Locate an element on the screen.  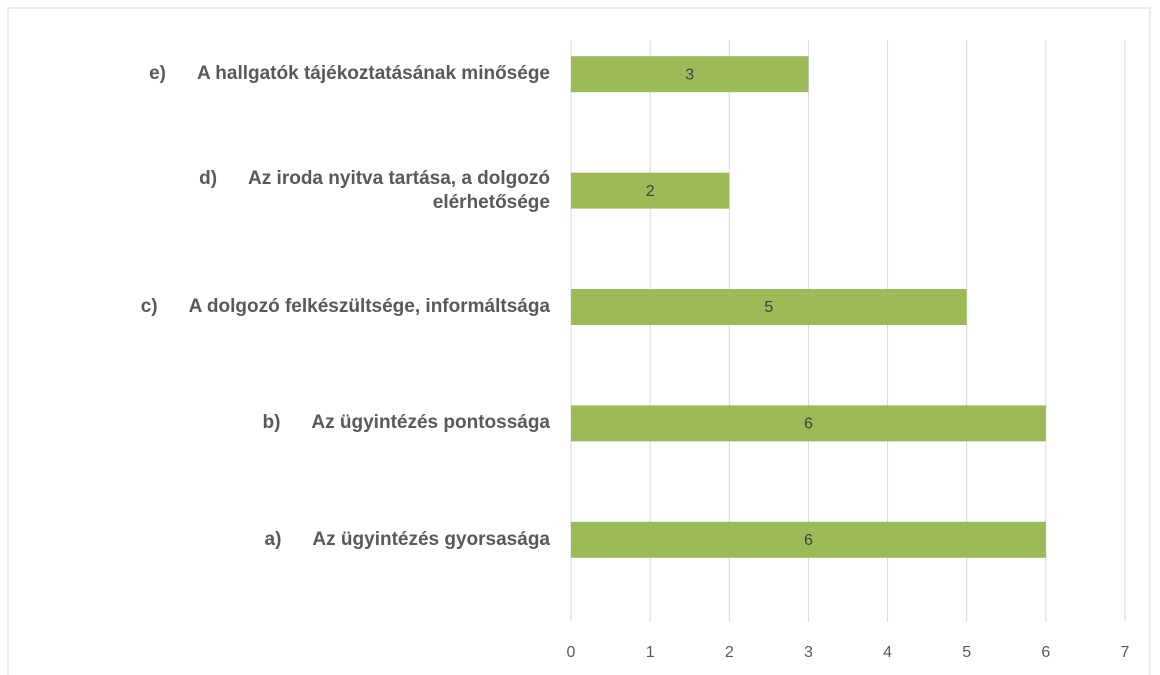
value-label: 2 is located at coordinates (650, 191).